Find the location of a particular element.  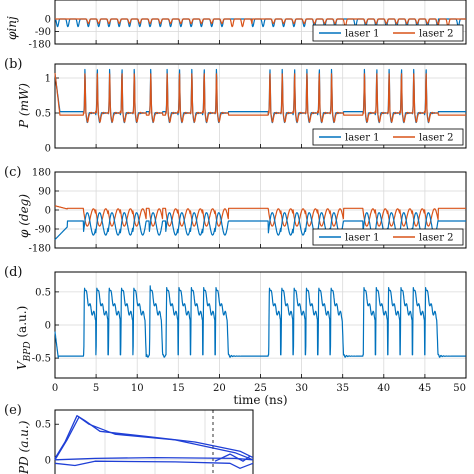

y-axis-label: PD (a.u.) is located at coordinates (24, 447).